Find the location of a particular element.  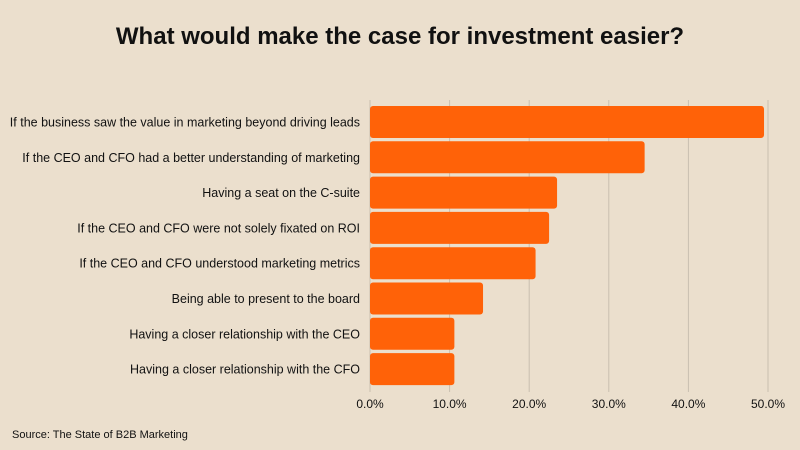

source-note: Source: The State of B2B Marketing is located at coordinates (100, 435).